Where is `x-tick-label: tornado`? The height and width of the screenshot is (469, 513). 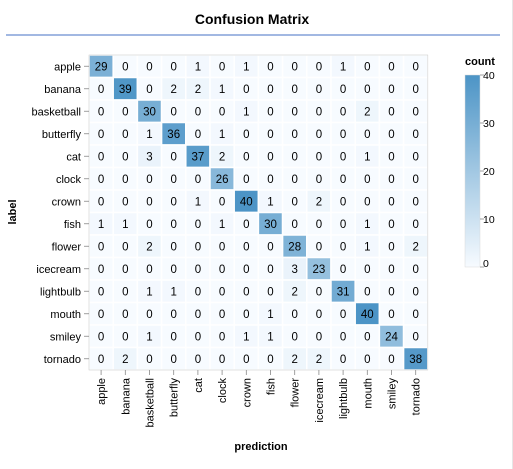
x-tick-label: tornado is located at coordinates (417, 396).